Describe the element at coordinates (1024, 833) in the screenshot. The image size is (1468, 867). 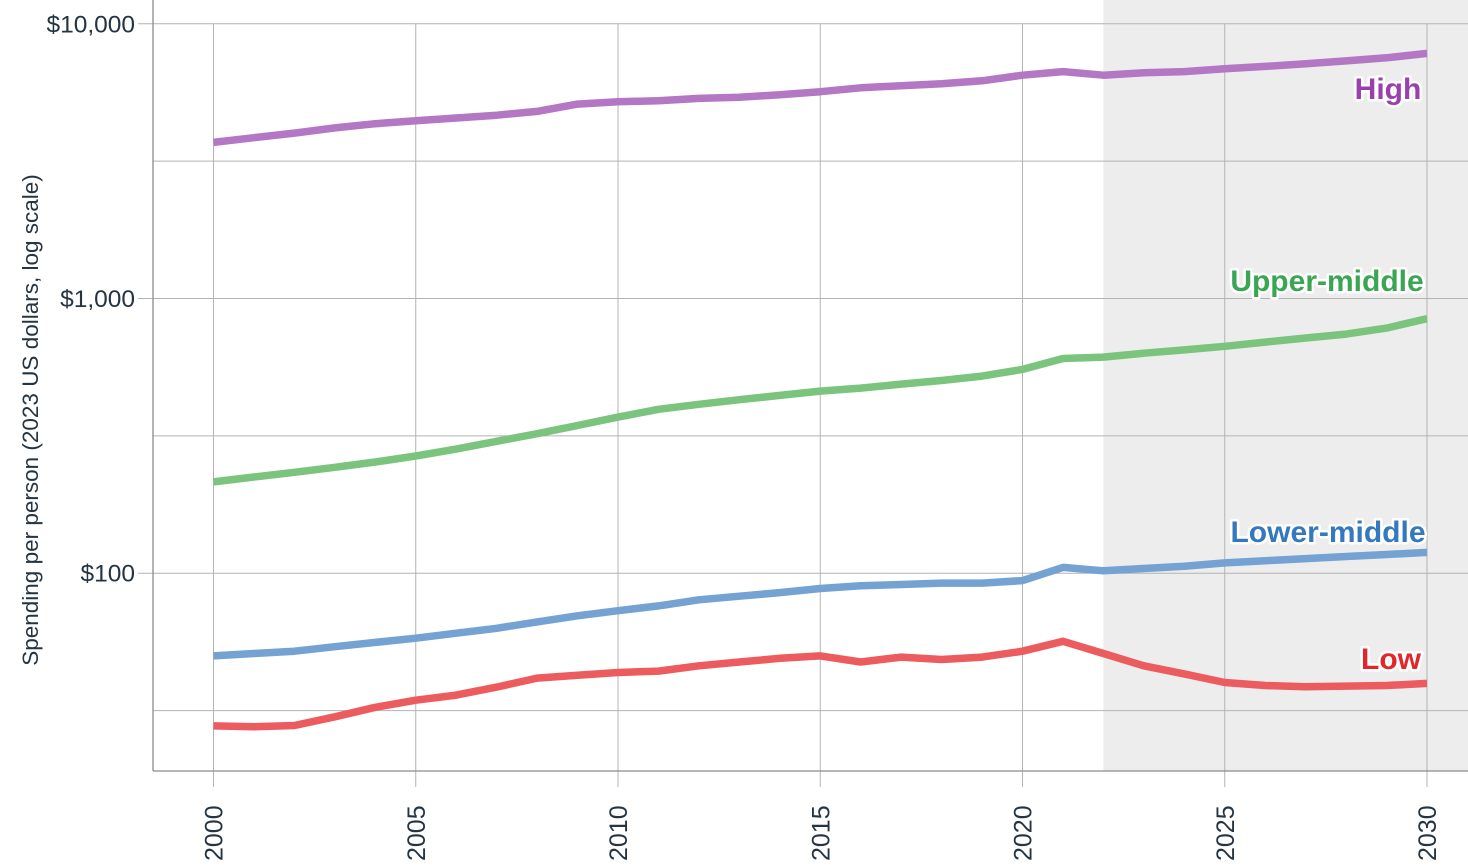
I see `x-tick-label: 2020` at that location.